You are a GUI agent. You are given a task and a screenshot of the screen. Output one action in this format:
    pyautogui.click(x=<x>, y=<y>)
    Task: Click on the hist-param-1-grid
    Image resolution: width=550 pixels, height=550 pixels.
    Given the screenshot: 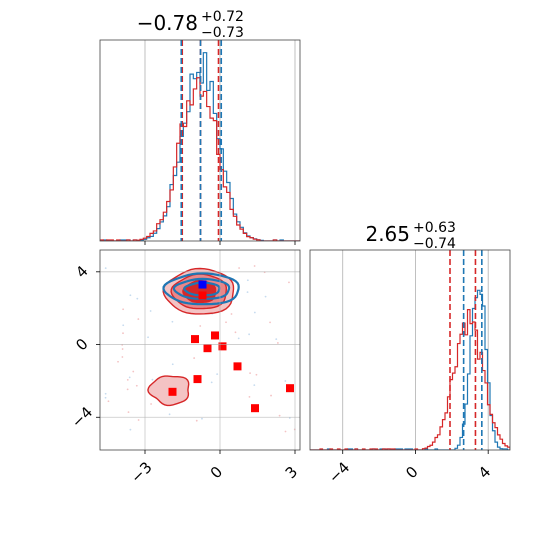 What is the action you would take?
    pyautogui.click(x=415, y=350)
    